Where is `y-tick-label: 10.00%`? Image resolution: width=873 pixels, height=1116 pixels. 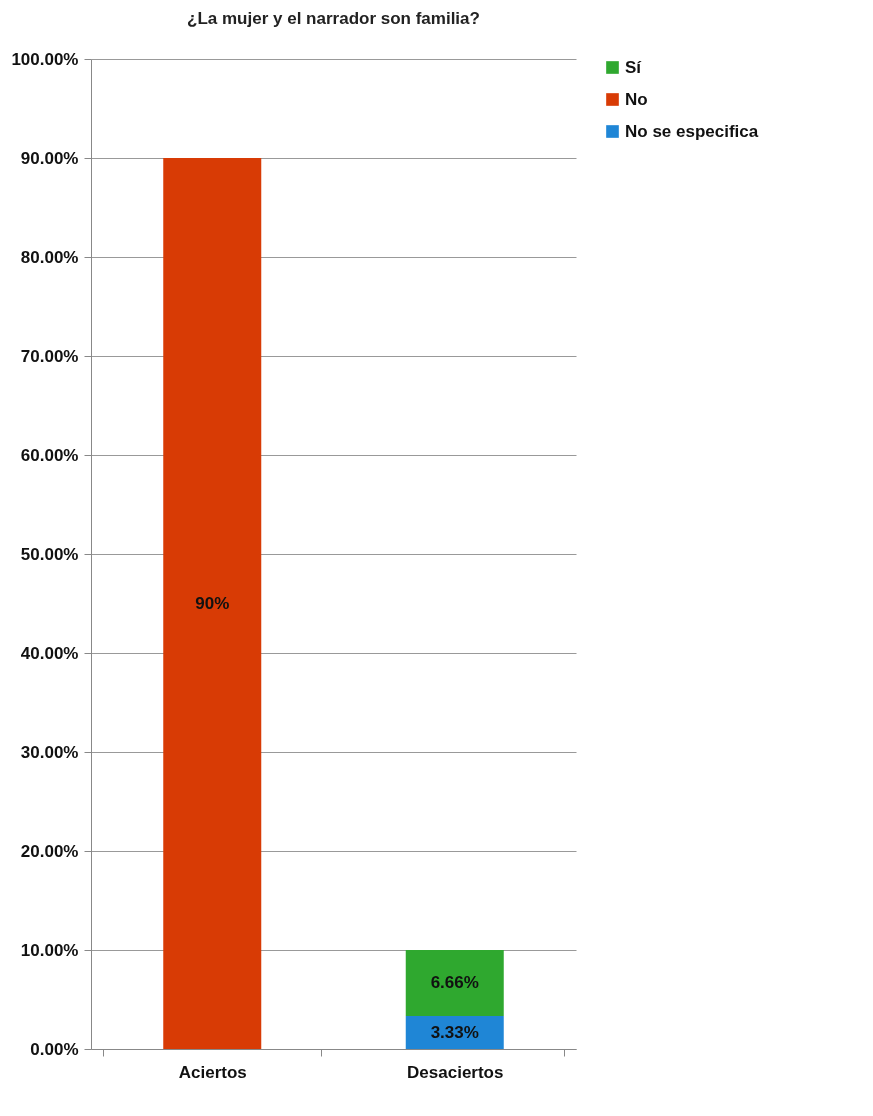
y-tick-label: 10.00% is located at coordinates (49, 950).